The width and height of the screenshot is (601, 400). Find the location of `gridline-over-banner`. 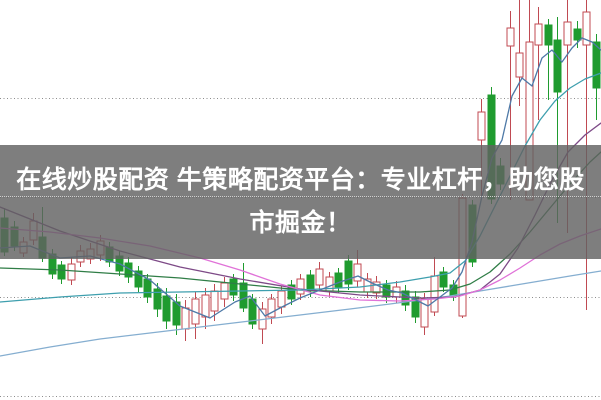

gridline-over-banner is located at coordinates (300, 196).